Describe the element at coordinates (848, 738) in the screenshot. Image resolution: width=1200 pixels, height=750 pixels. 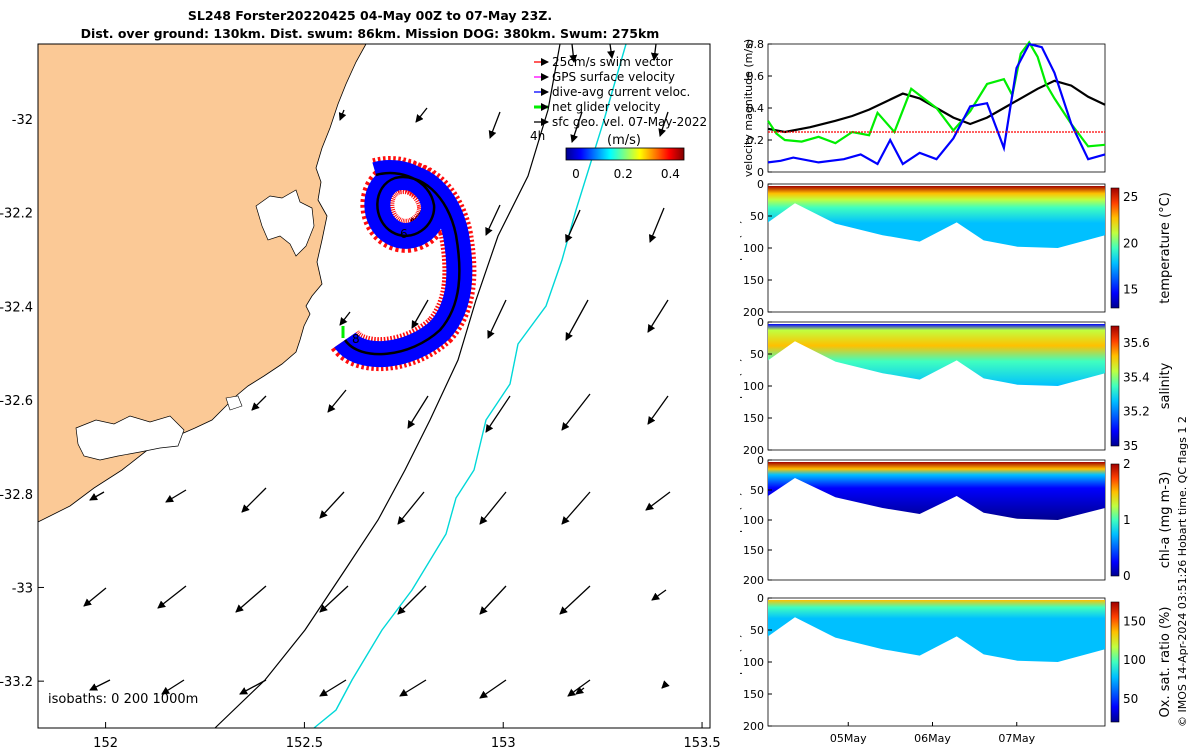
I see `xtick-label: 05May` at that location.